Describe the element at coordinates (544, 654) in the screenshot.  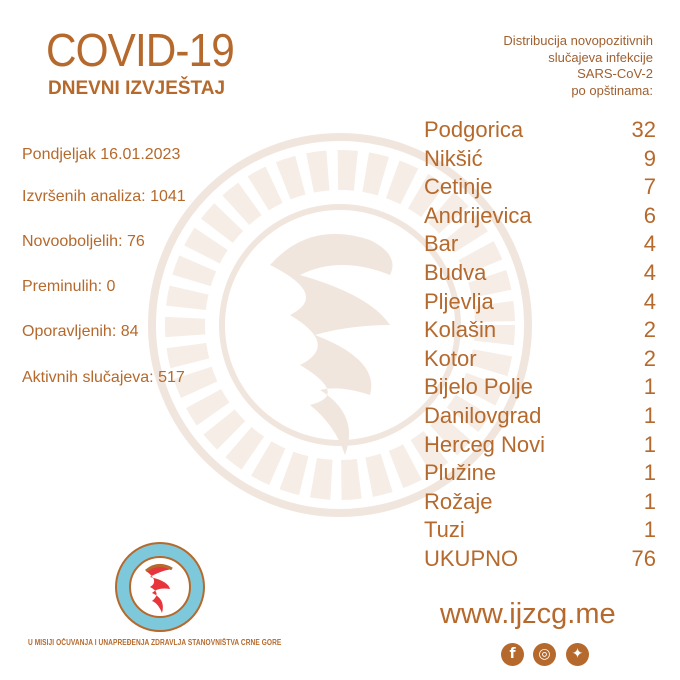
I see `instagram-icon: ◎` at that location.